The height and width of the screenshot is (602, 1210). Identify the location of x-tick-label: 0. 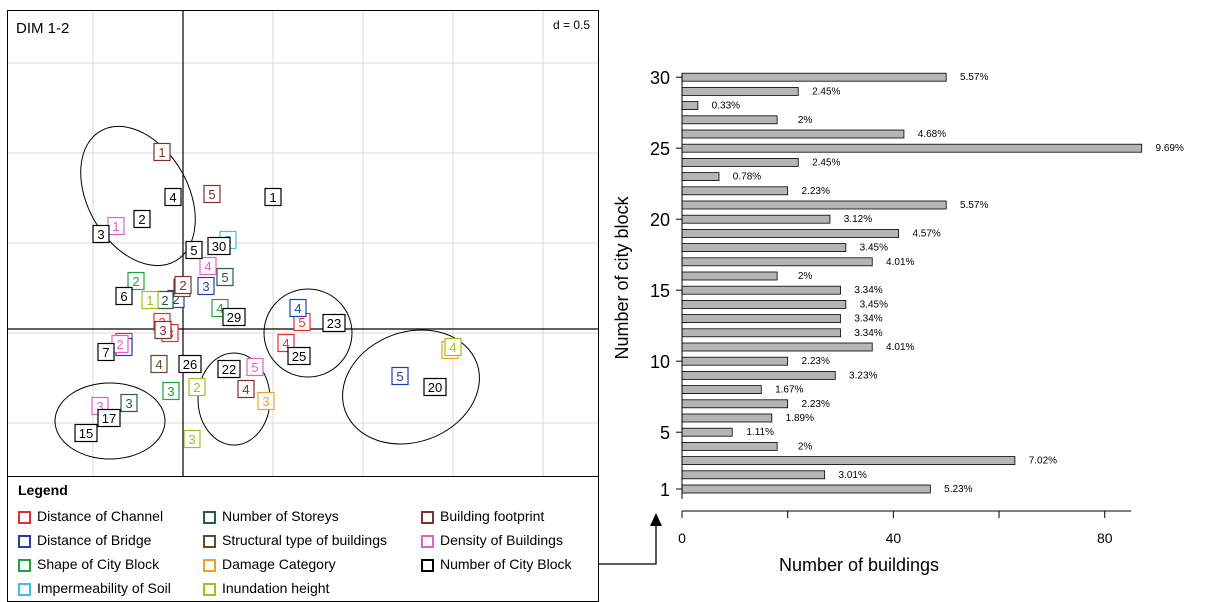
(682, 538).